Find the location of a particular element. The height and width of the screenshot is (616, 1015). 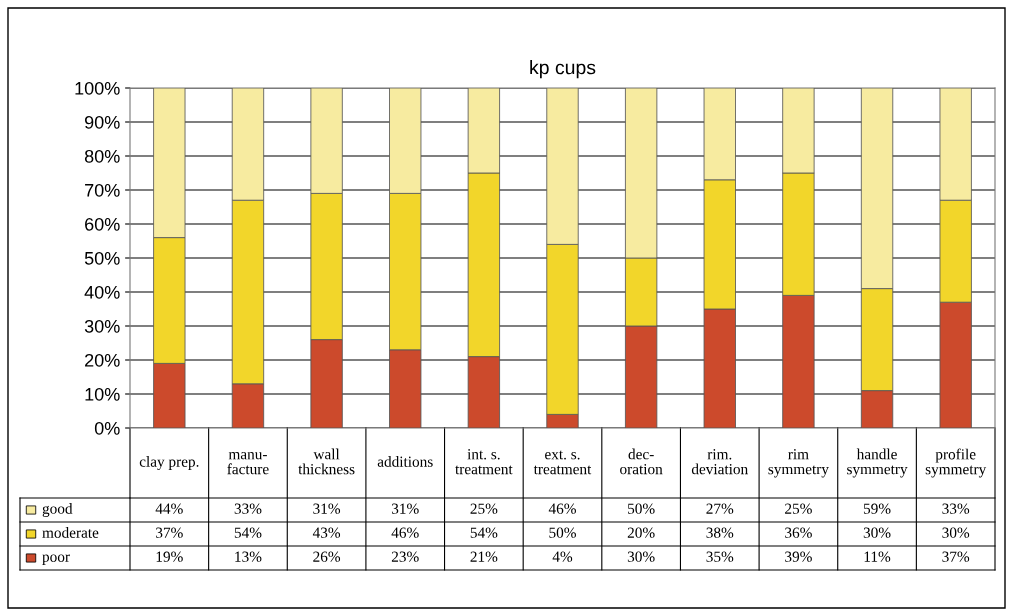

x-tick-label: rim symmetry is located at coordinates (798, 463).